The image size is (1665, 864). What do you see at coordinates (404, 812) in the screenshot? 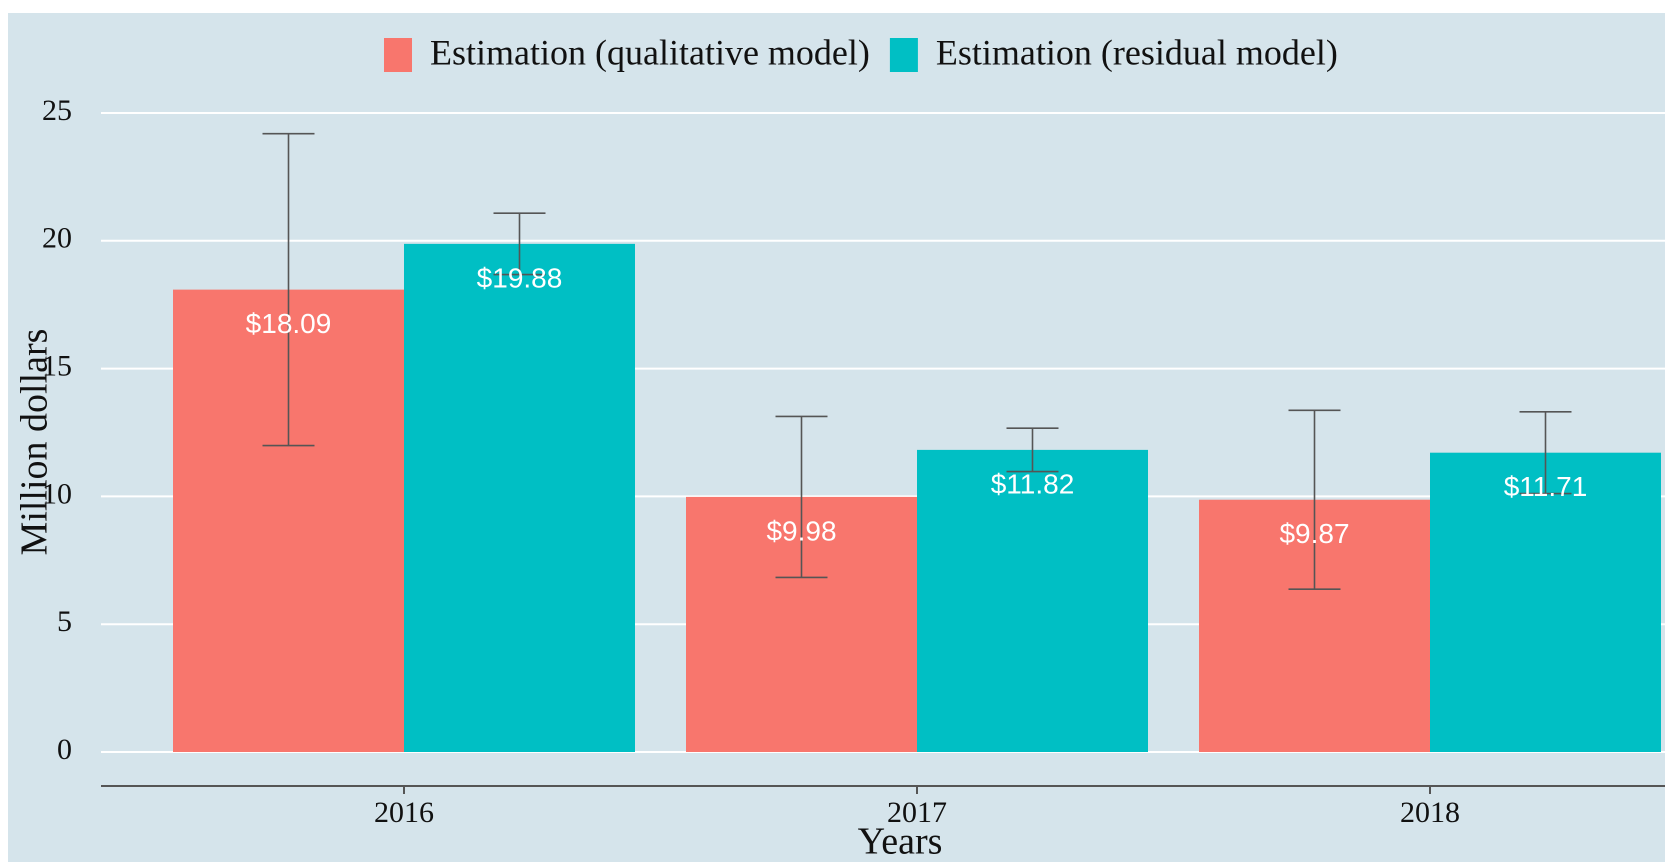
I see `x-tick-label: 2016` at bounding box center [404, 812].